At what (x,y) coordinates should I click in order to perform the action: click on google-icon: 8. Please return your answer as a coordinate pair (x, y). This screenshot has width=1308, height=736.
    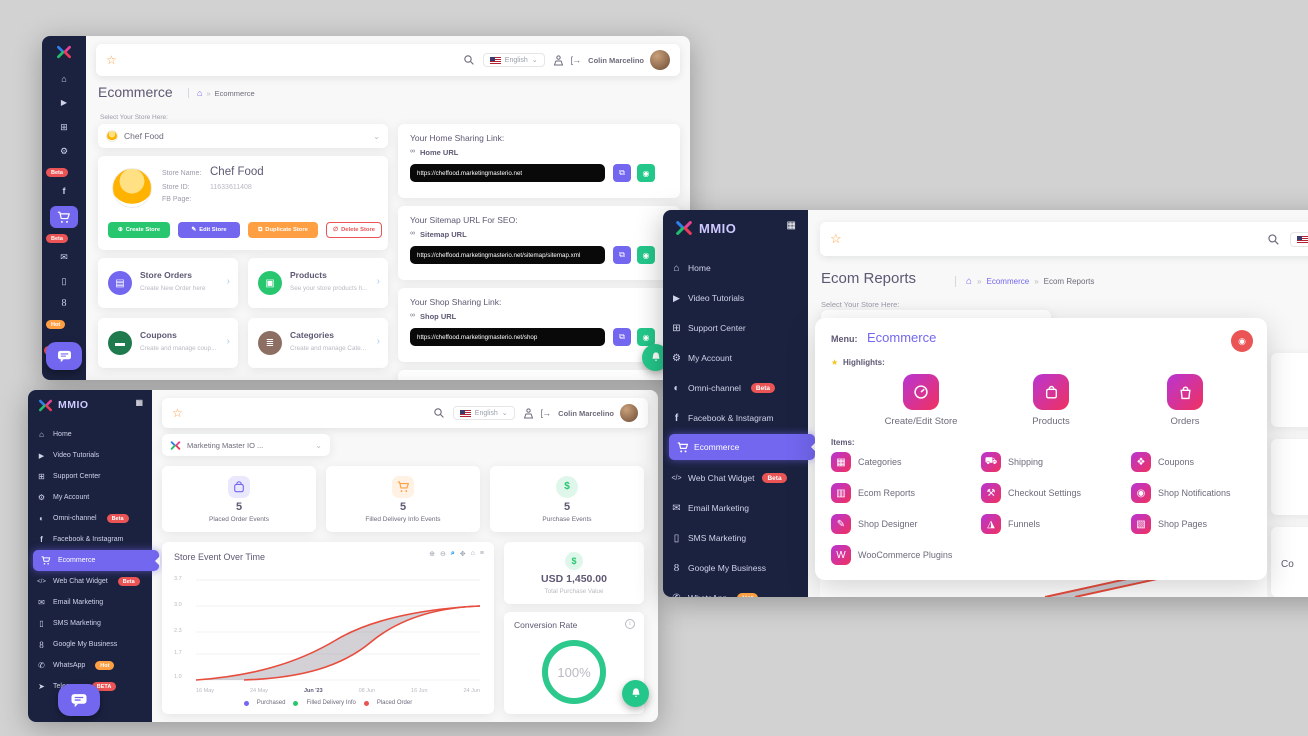
    Looking at the image, I should click on (64, 303).